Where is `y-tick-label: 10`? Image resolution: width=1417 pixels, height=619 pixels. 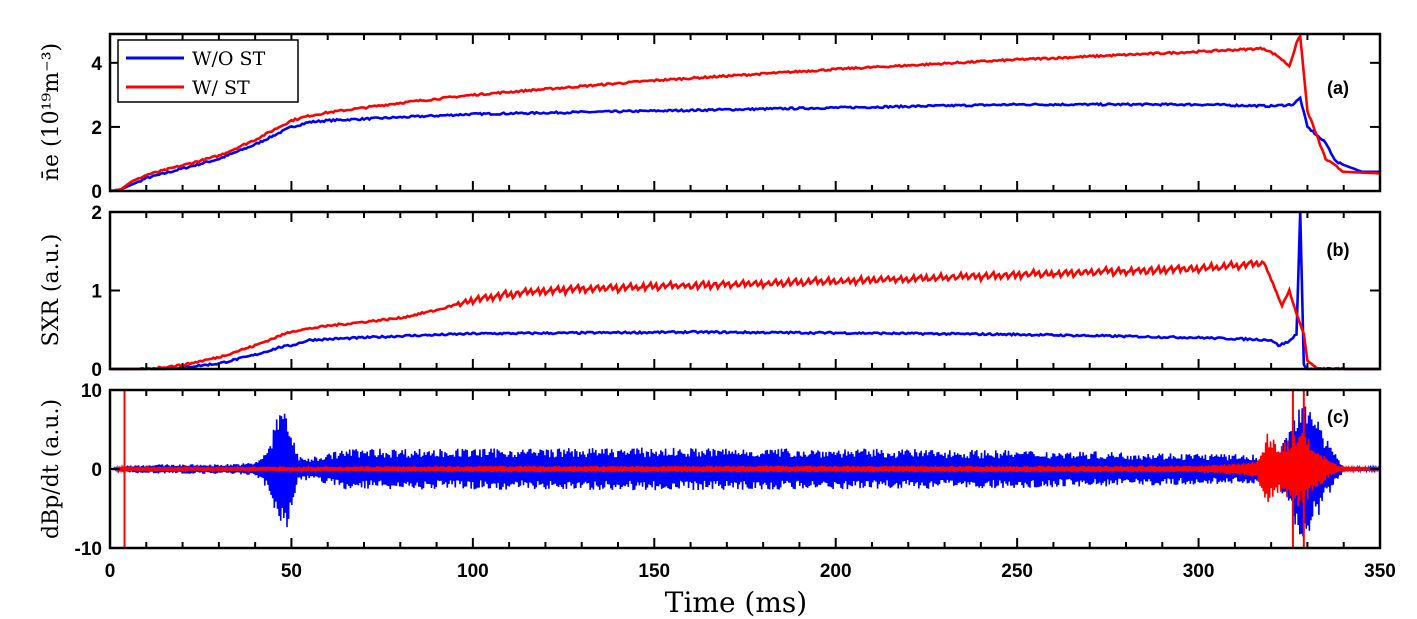 y-tick-label: 10 is located at coordinates (91, 391).